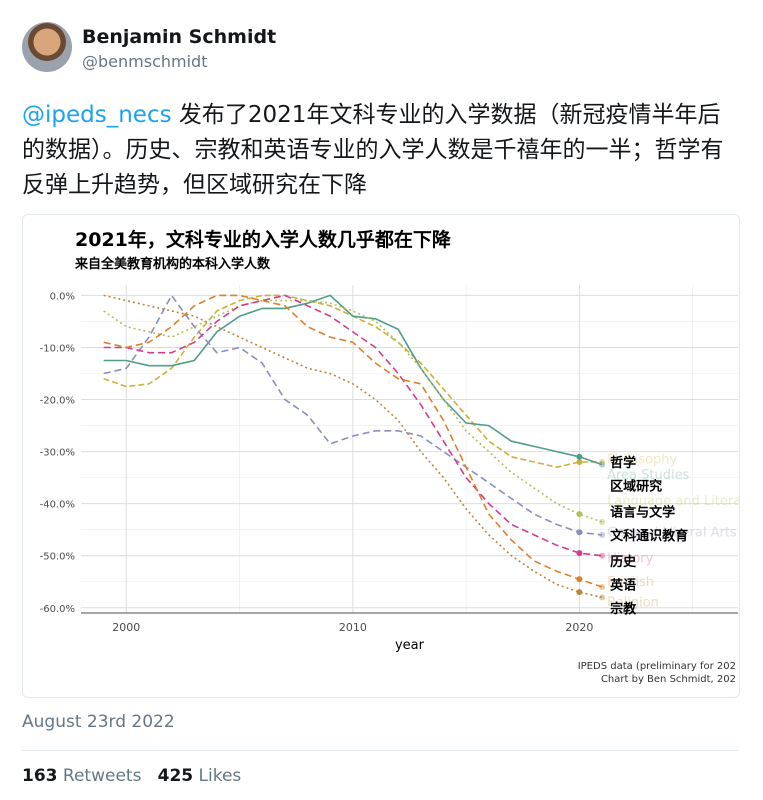 The width and height of the screenshot is (763, 800). I want to click on user-name: Benjamin Schmidt, so click(179, 37).